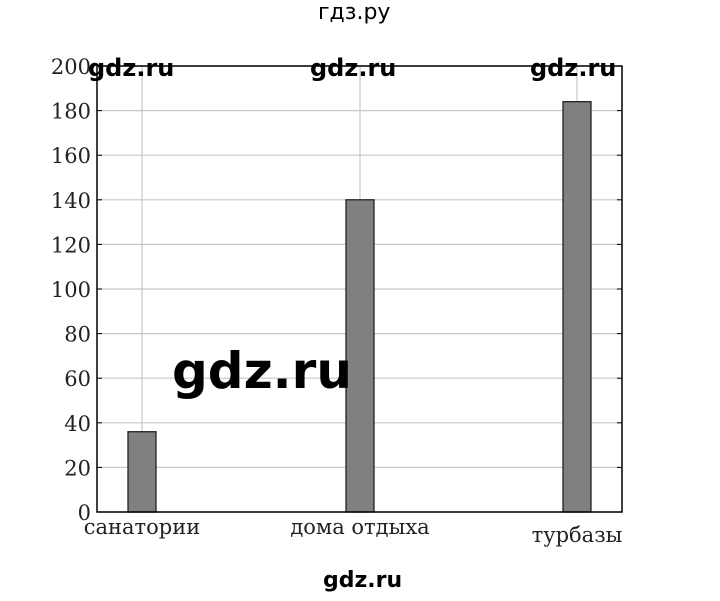 The width and height of the screenshot is (720, 601). What do you see at coordinates (71, 156) in the screenshot?
I see `y-tick-label: 160` at bounding box center [71, 156].